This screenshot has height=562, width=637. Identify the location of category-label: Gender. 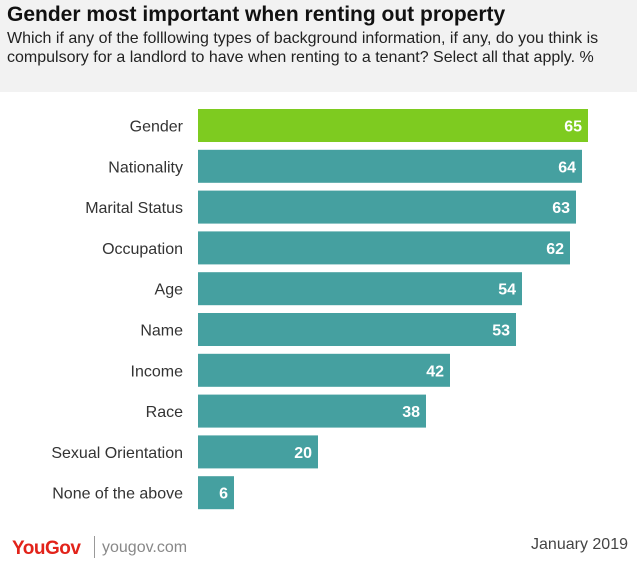
(157, 127).